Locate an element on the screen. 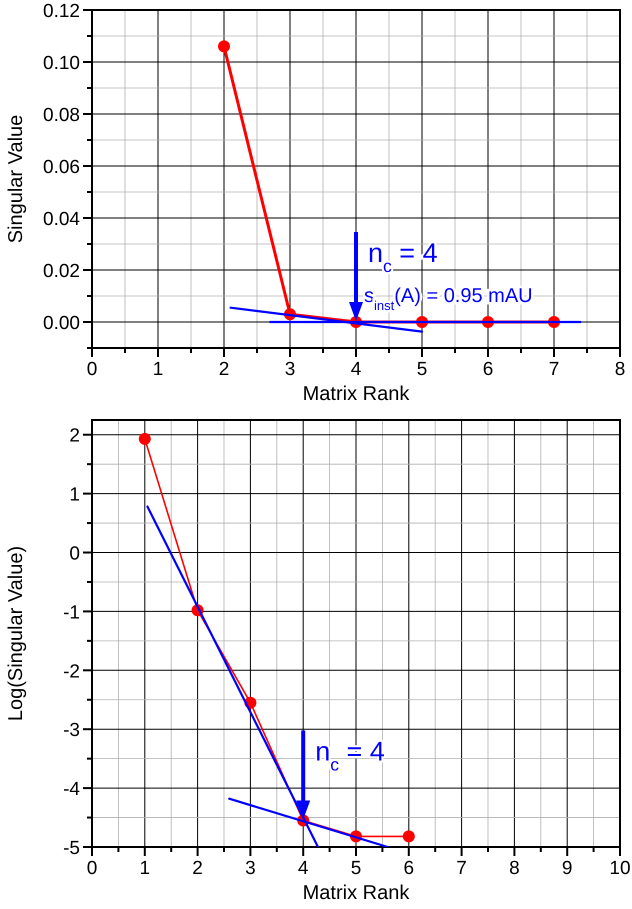 The image size is (632, 909). y-axis-title: Log(Singular Value) is located at coordinates (16, 634).